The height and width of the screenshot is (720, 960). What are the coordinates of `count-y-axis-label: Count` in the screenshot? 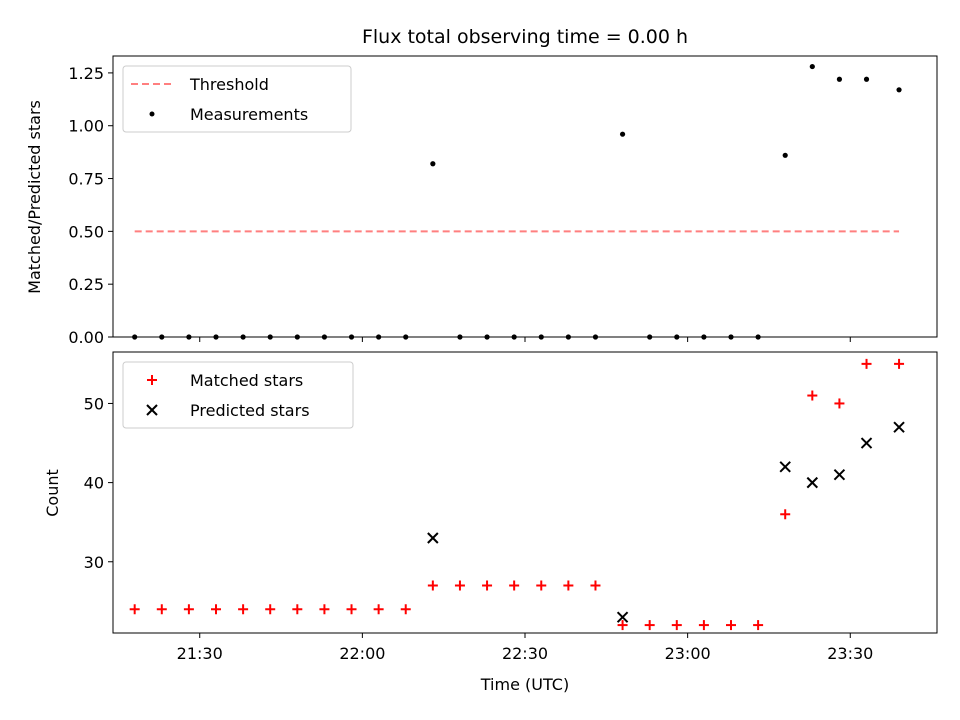 It's located at (52, 493).